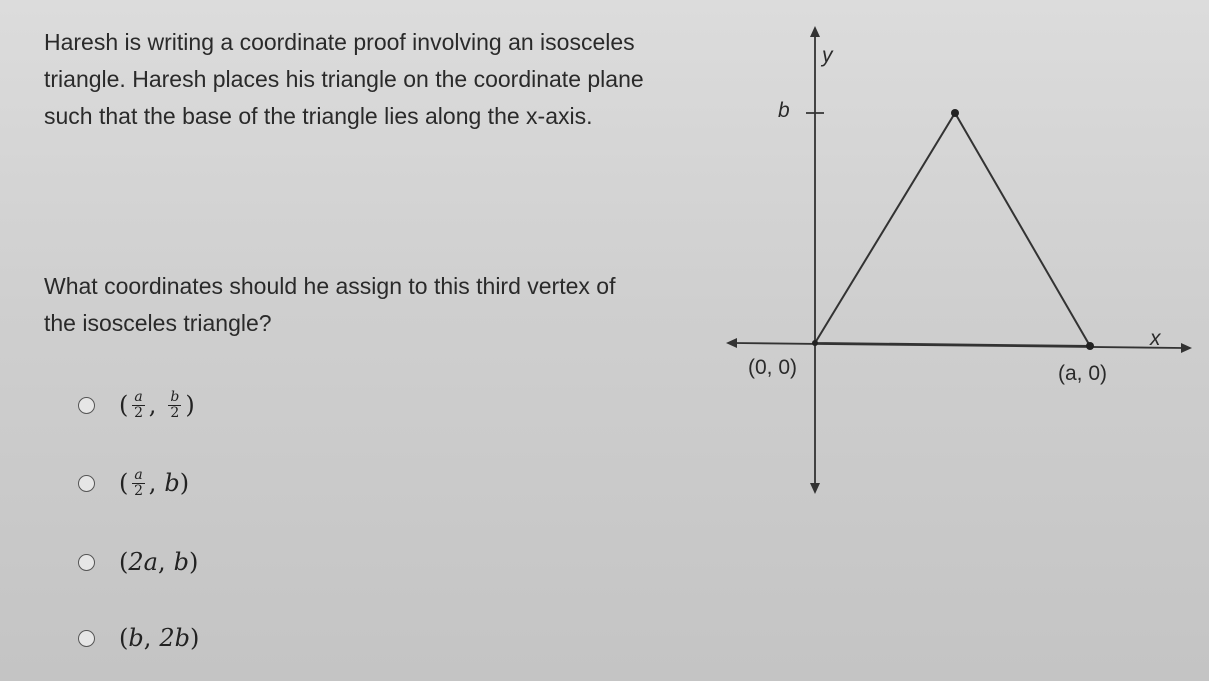 Image resolution: width=1209 pixels, height=681 pixels. Describe the element at coordinates (1082, 373) in the screenshot. I see `a-label: (a, 0)` at that location.